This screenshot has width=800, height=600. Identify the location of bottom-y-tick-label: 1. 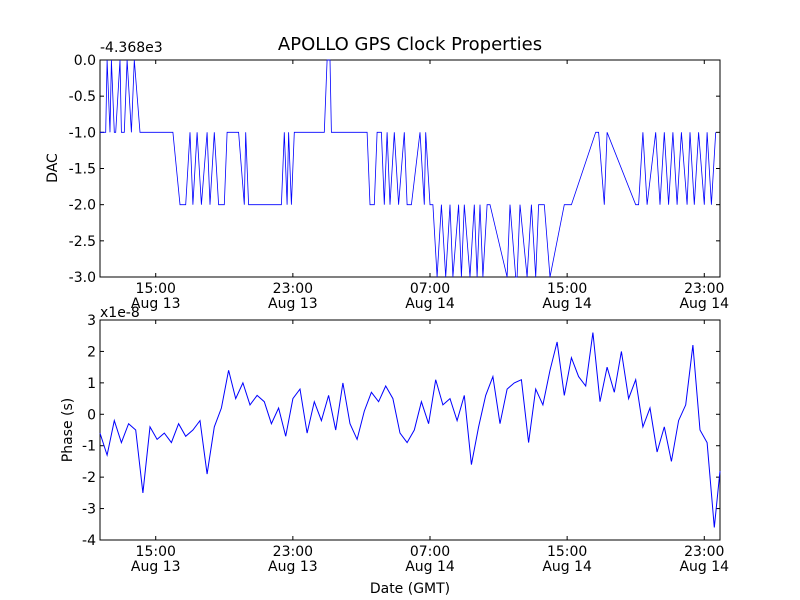
(91, 384).